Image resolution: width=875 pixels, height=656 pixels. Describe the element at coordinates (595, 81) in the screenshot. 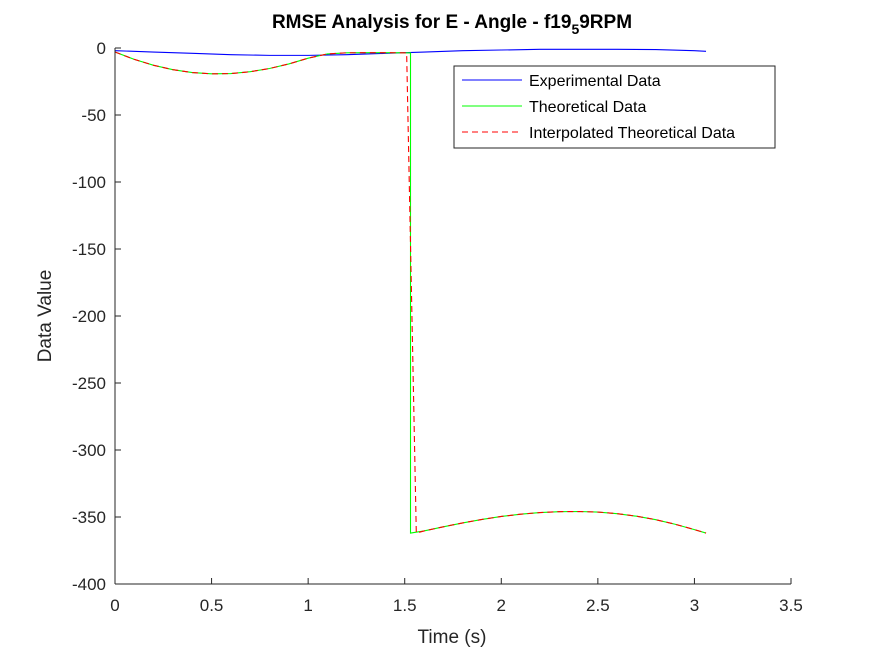

I see `legend-label-1: Experimental Data` at that location.